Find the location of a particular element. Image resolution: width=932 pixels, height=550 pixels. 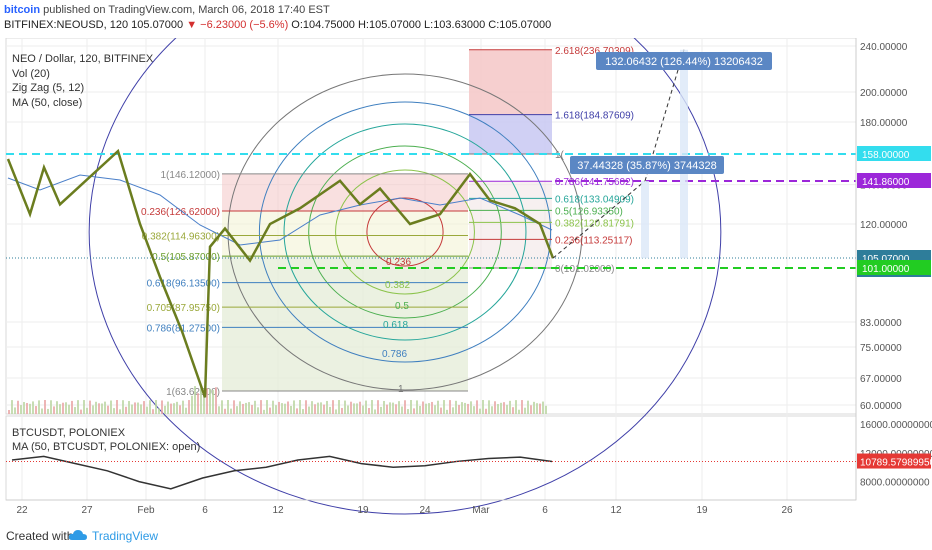

fib-circle is located at coordinates (405, 232).